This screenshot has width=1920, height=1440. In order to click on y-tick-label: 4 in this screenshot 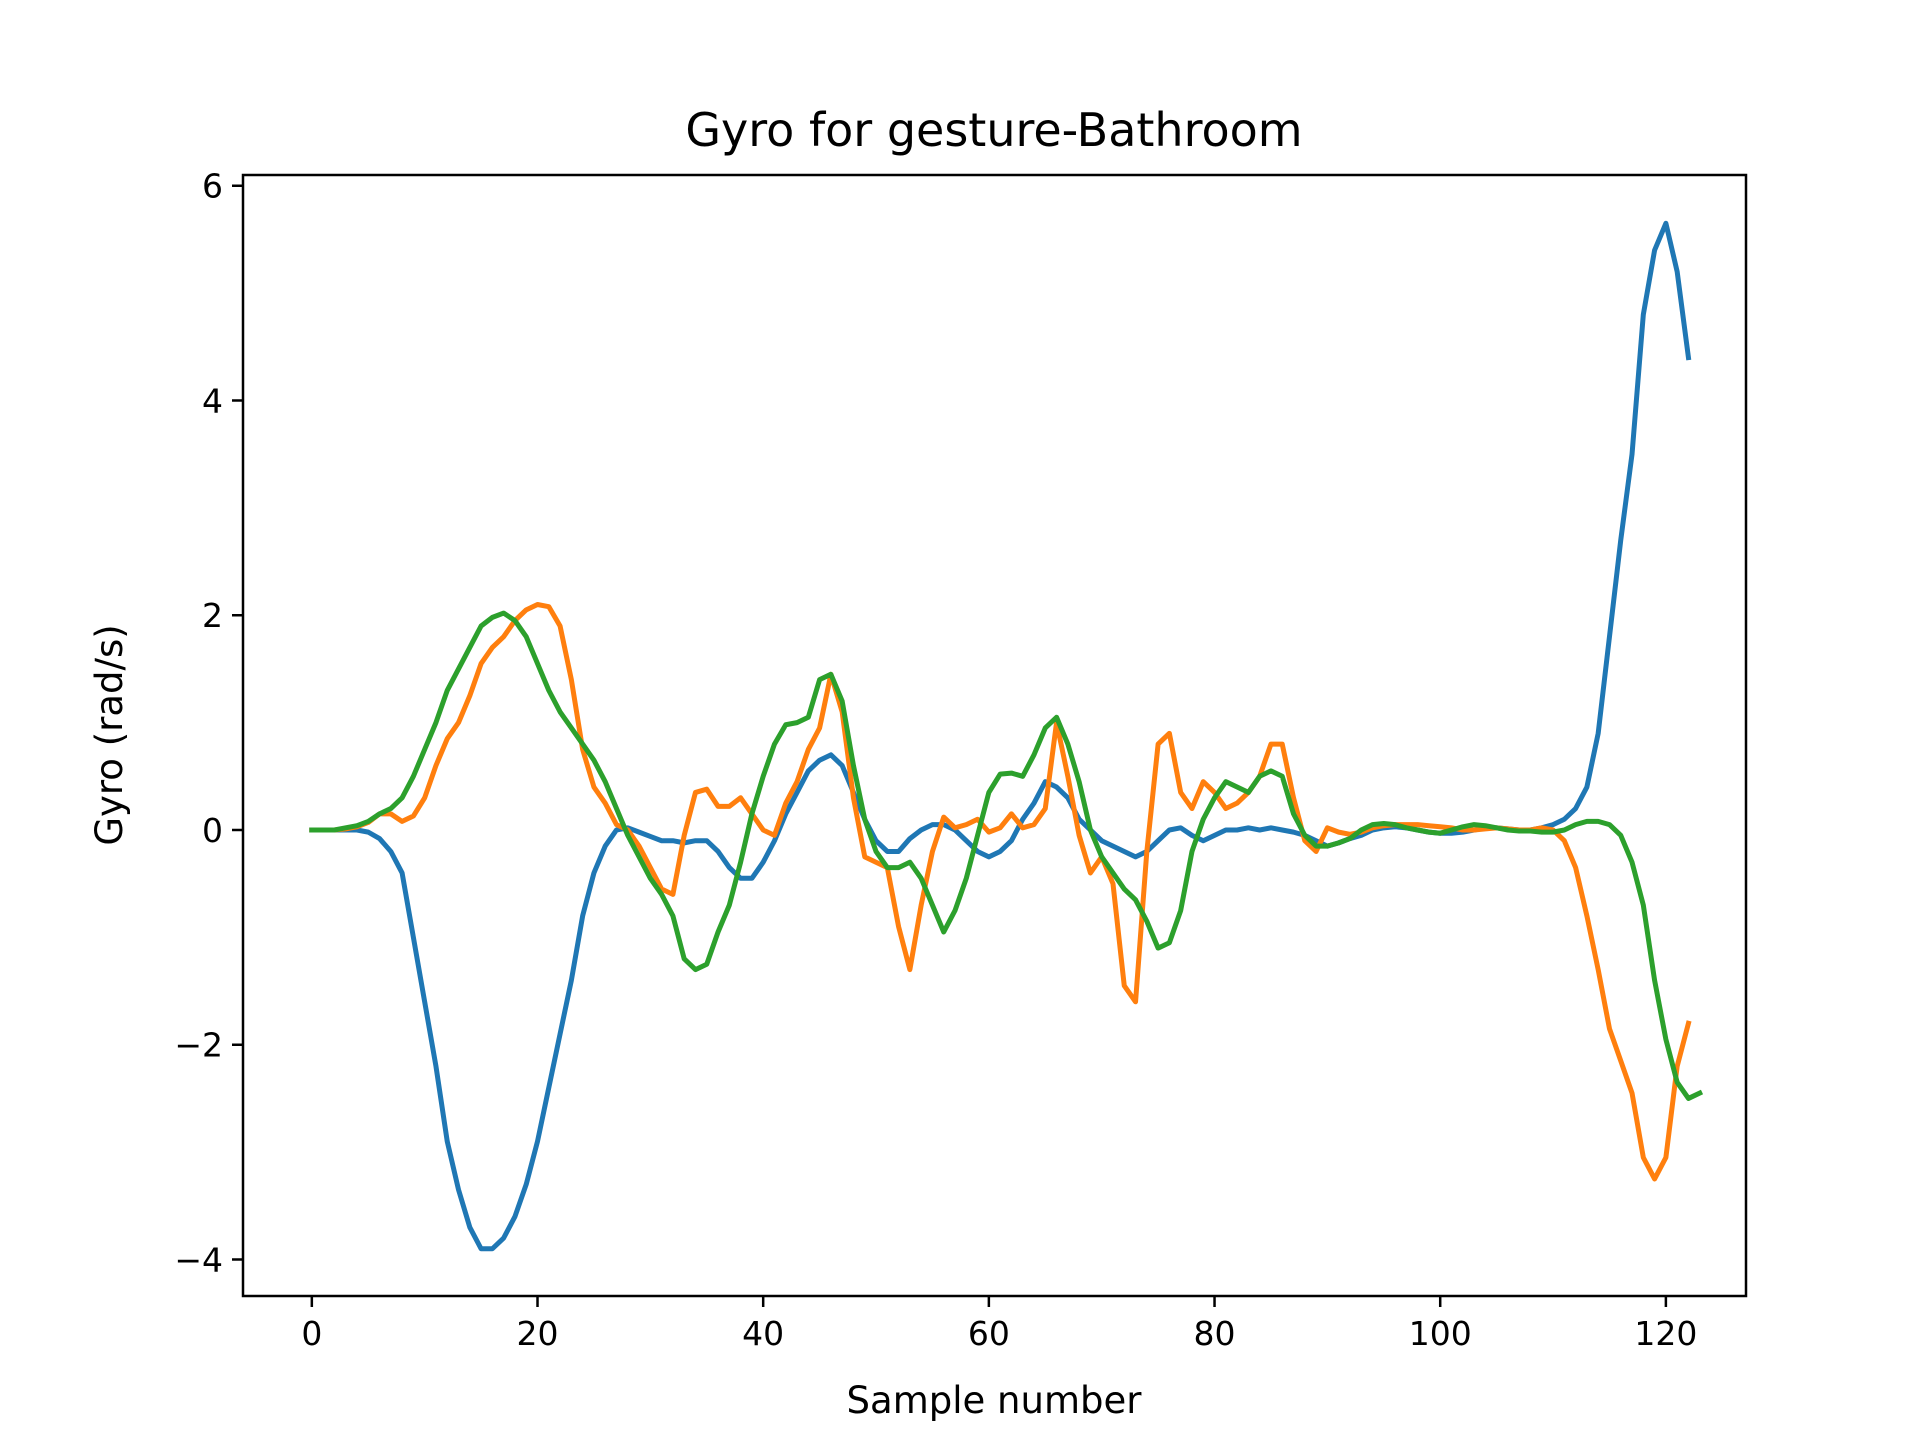, I will do `click(212, 400)`.